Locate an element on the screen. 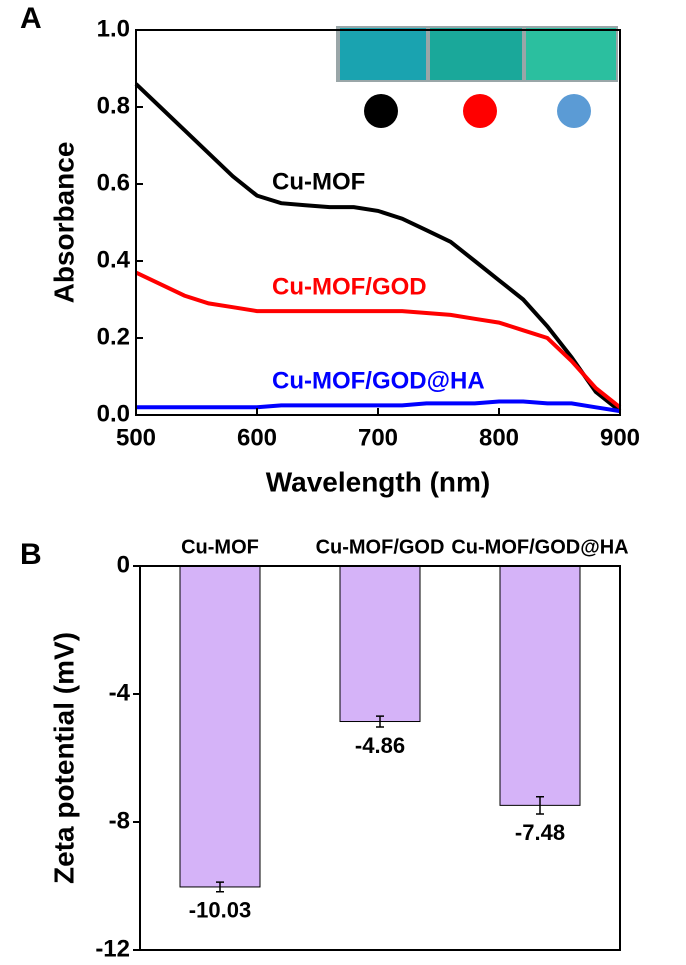  y-tick-label: -8 is located at coordinates (119, 820).